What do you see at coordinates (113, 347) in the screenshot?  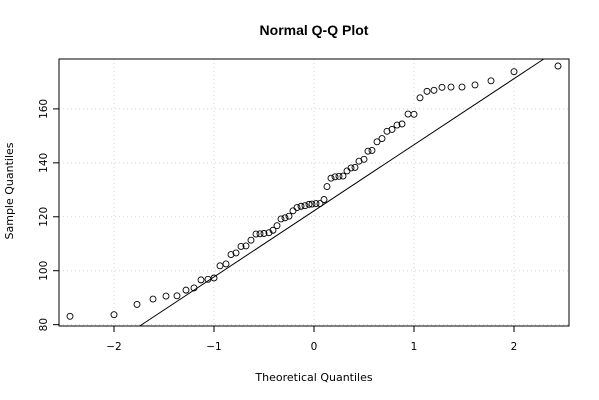 I see `x-tick-label: −2` at bounding box center [113, 347].